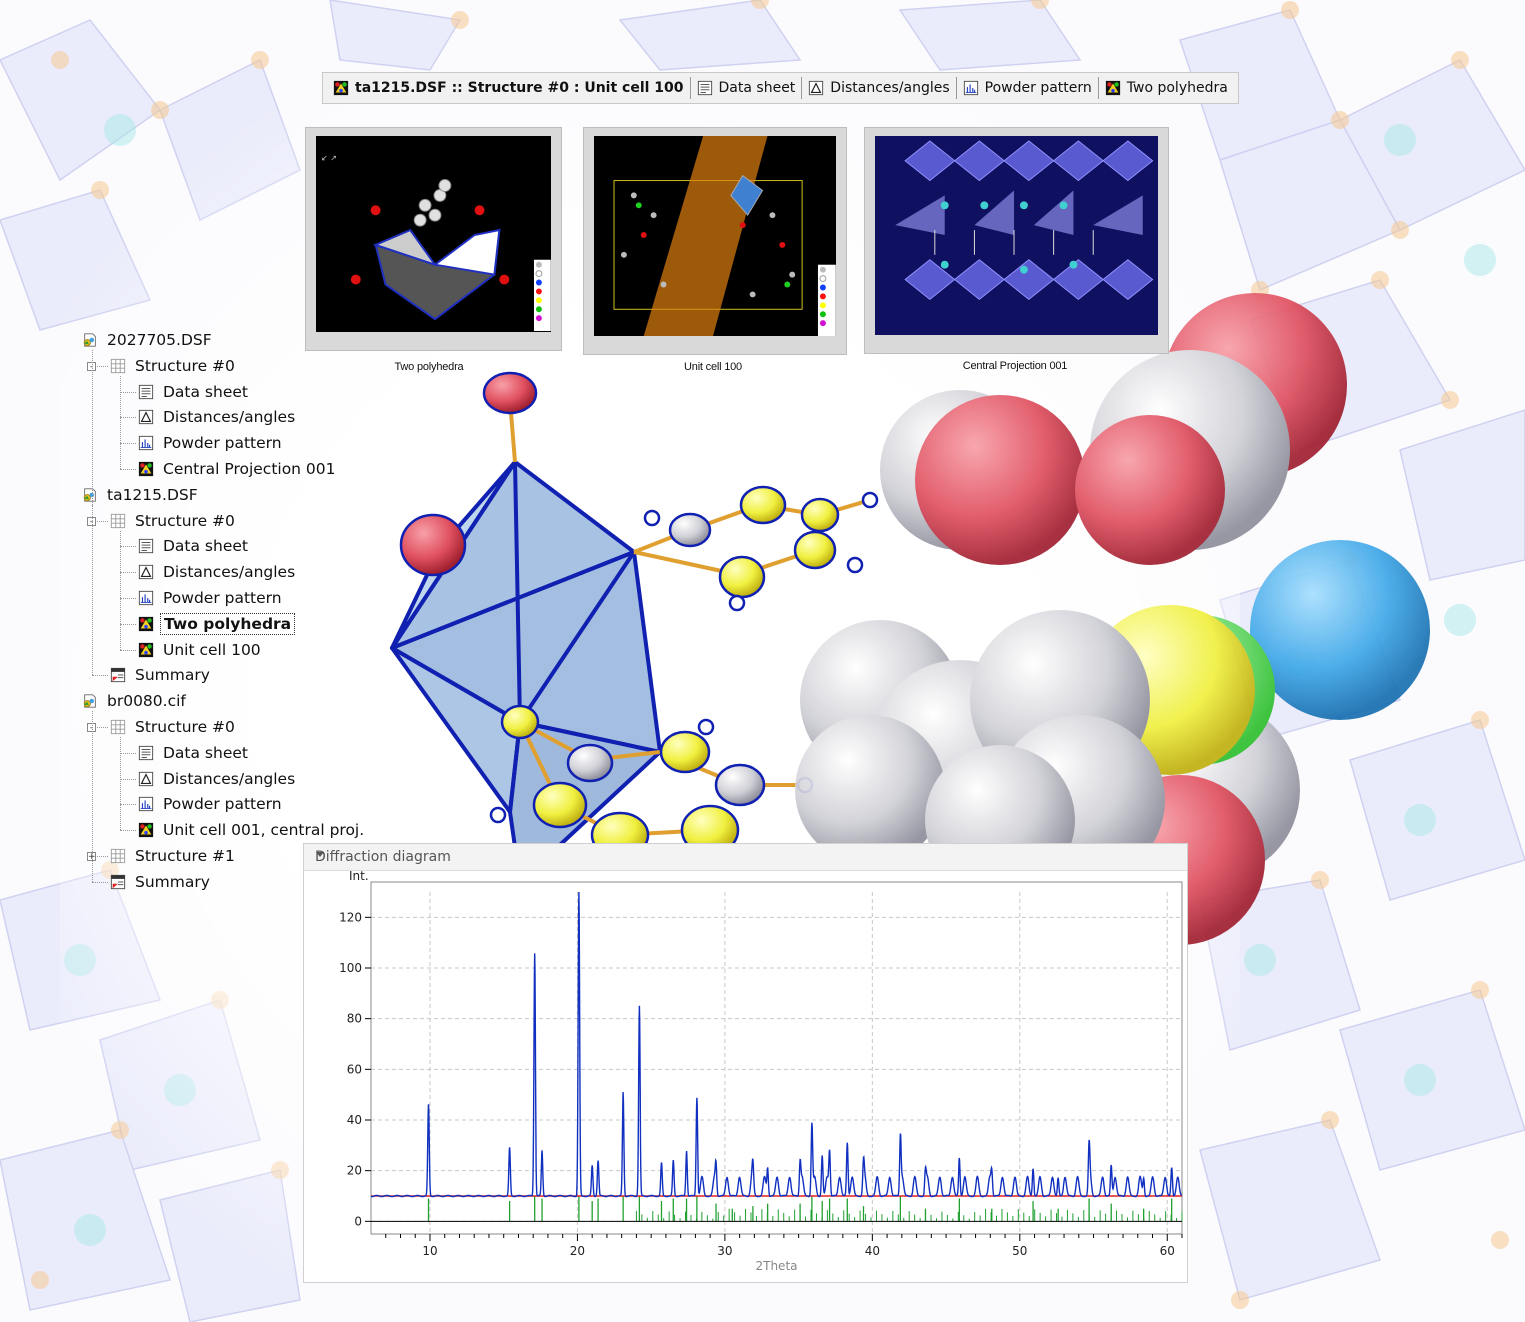 This screenshot has height=1322, width=1525. Describe the element at coordinates (350, 917) in the screenshot. I see `y-tick-label: 120` at that location.